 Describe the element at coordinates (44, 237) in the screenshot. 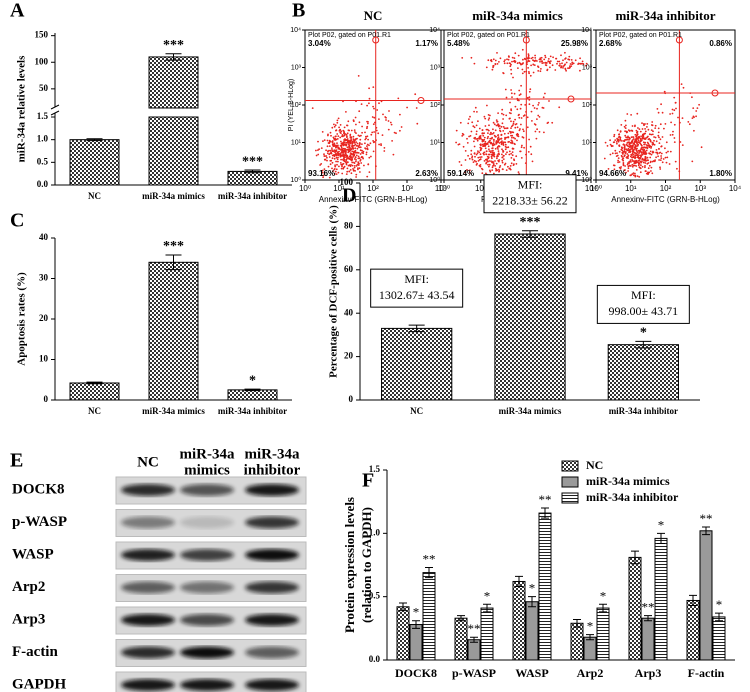

I see `y-tick-label: 40` at that location.